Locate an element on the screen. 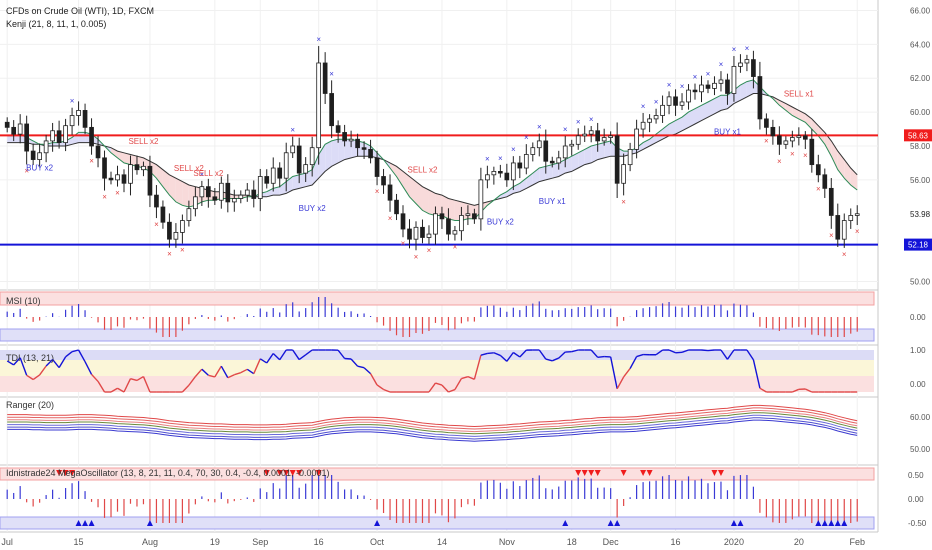  signal-label-buy: BUY x1 is located at coordinates (728, 132).